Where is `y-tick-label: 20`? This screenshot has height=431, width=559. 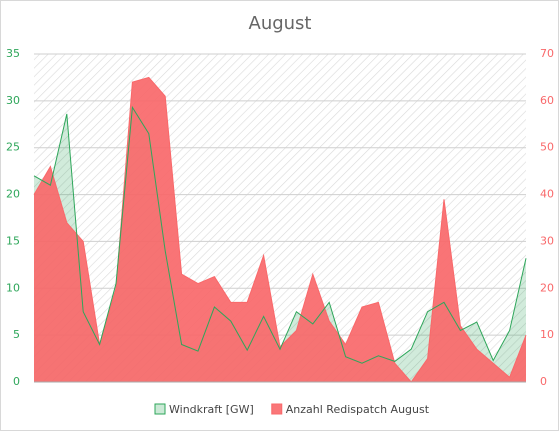
y-tick-label: 20 is located at coordinates (13, 194).